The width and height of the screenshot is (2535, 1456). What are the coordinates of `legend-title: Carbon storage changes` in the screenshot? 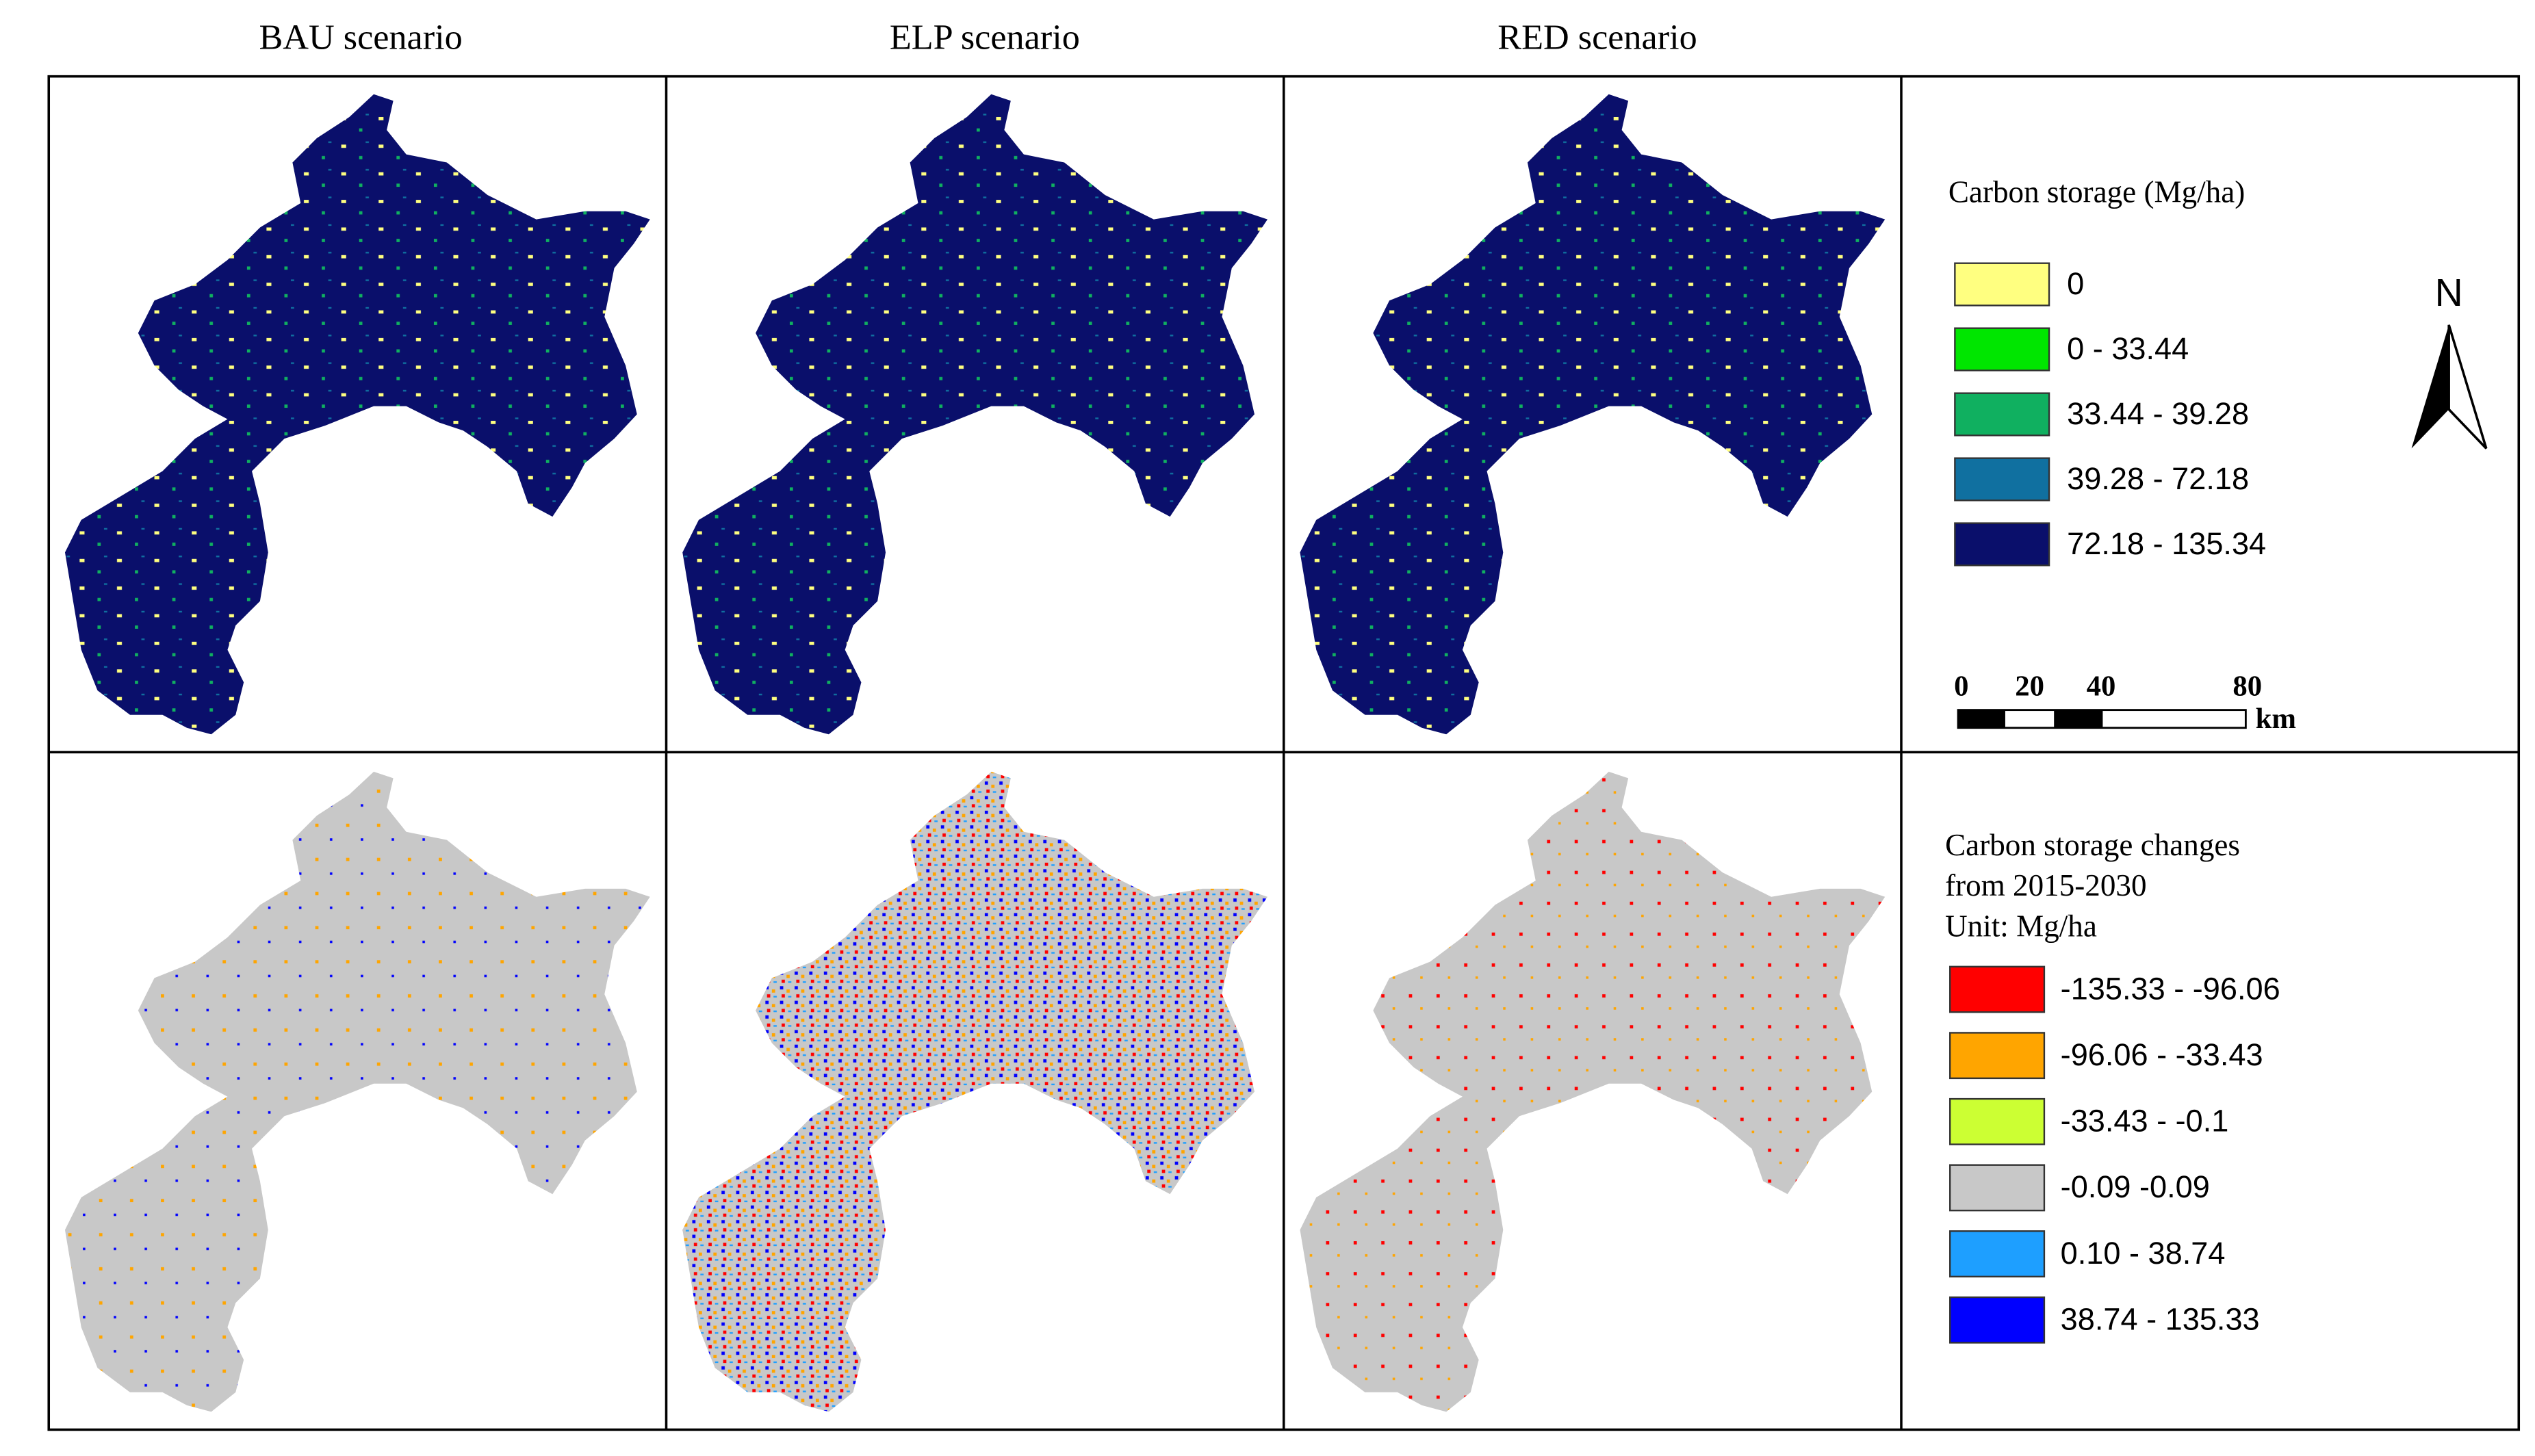 It's located at (2092, 845).